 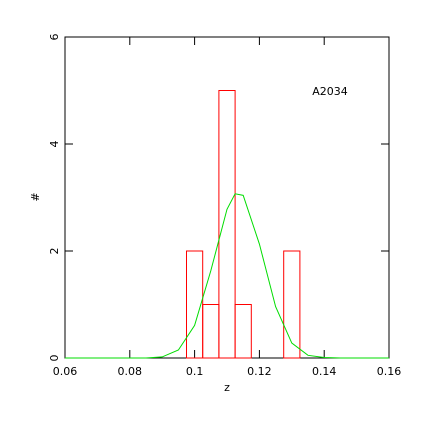 What do you see at coordinates (54, 37) in the screenshot?
I see `y-tick-label: 6` at bounding box center [54, 37].